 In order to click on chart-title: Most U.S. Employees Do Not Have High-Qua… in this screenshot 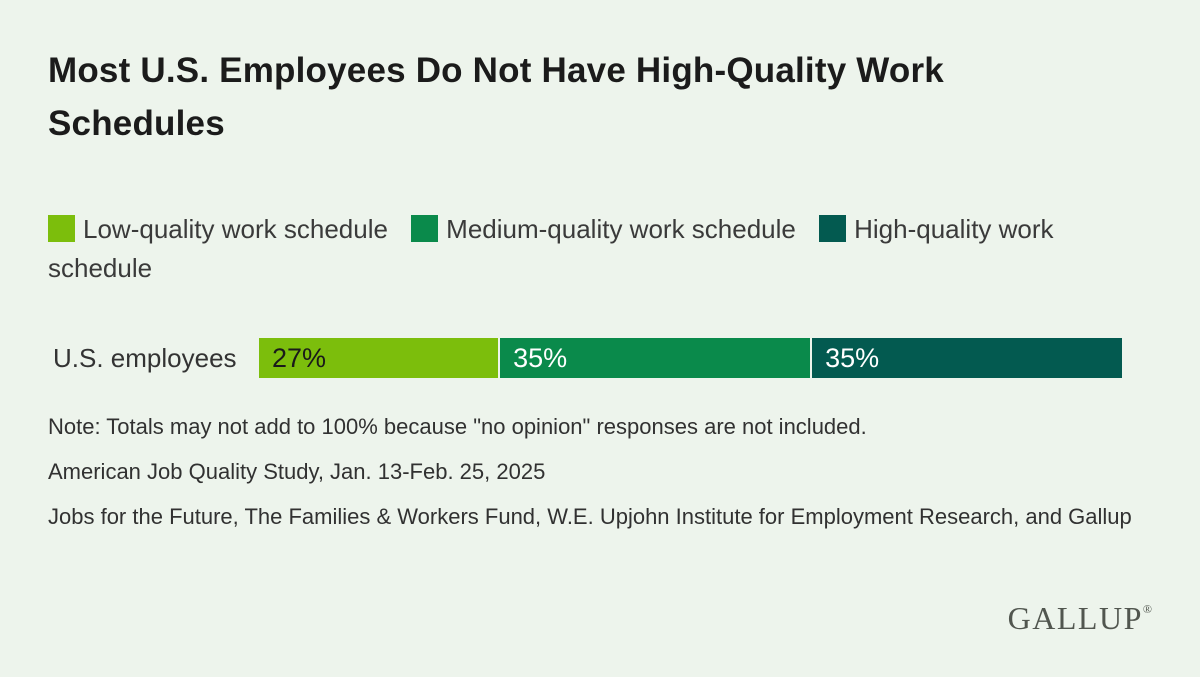, I will do `click(496, 97)`.